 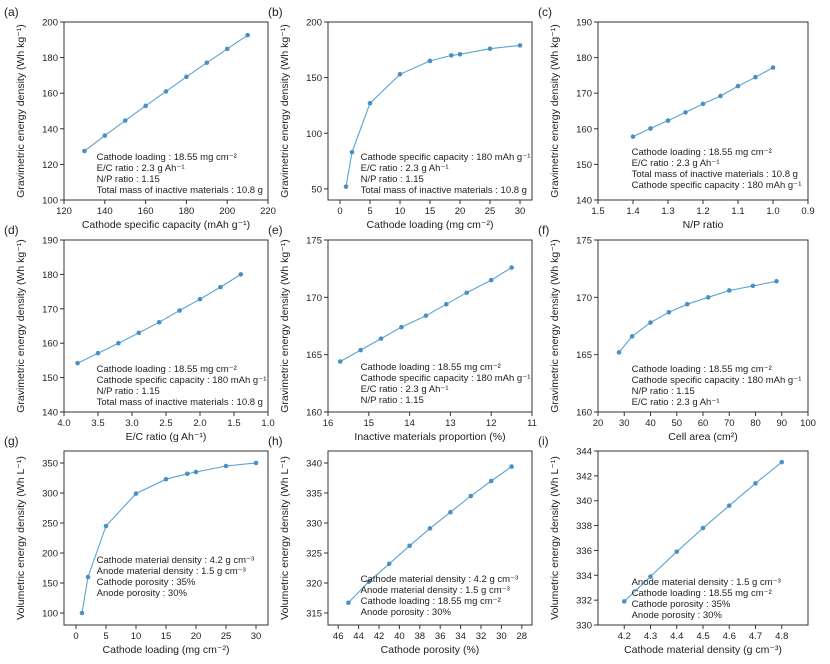 I want to click on x-tick-label: 28, so click(x=522, y=636).